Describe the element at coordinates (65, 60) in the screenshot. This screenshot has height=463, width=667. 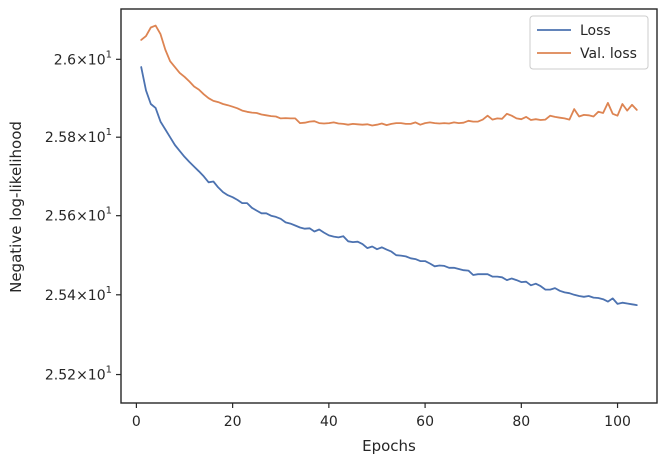
I see `y-tick-label-mantissa: 2.6` at that location.